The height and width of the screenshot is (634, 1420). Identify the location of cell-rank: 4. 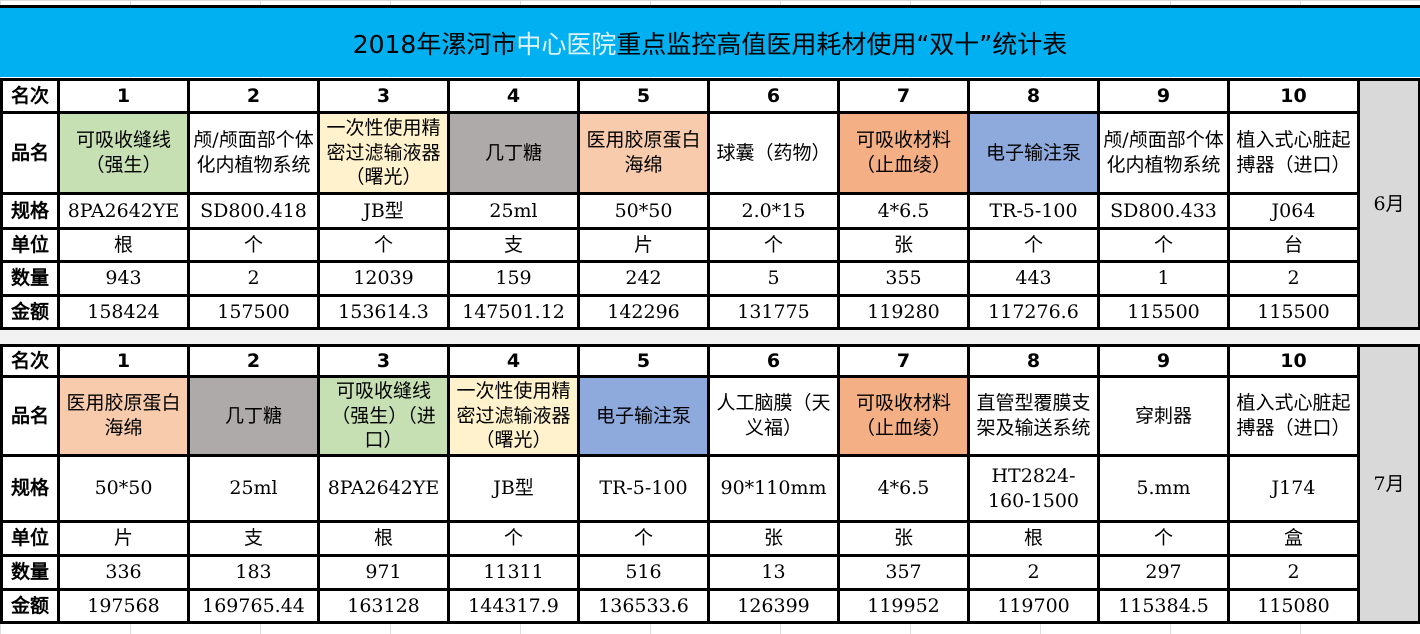
(513, 96).